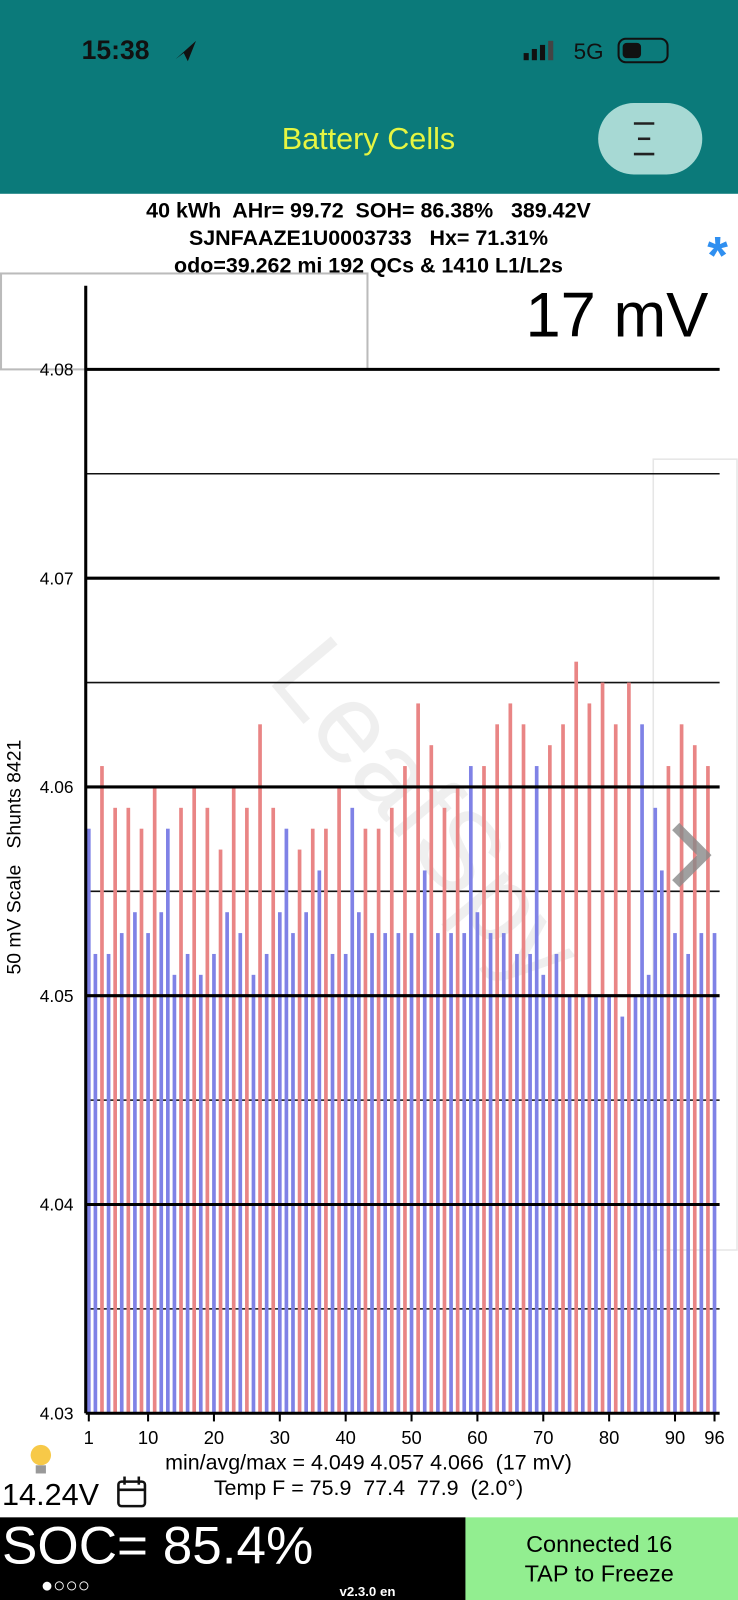  Describe the element at coordinates (65, 1586) in the screenshot. I see `page-dots: ●○○○` at that location.